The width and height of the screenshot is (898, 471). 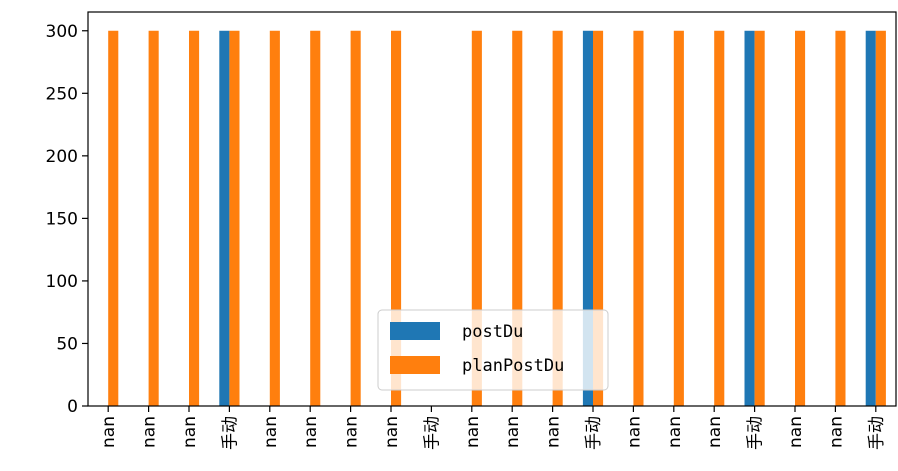 What do you see at coordinates (62, 32) in the screenshot?
I see `y-tick-label-300: 300` at bounding box center [62, 32].